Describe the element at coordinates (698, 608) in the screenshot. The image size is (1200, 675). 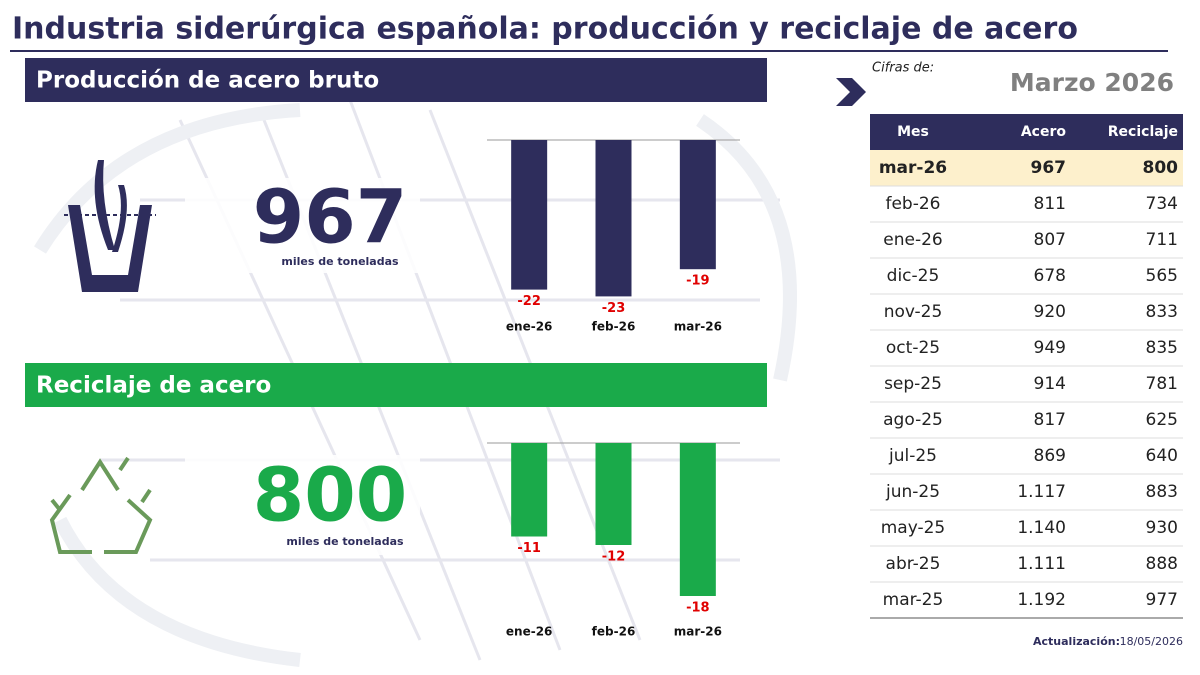
I see `value-label: -18` at that location.